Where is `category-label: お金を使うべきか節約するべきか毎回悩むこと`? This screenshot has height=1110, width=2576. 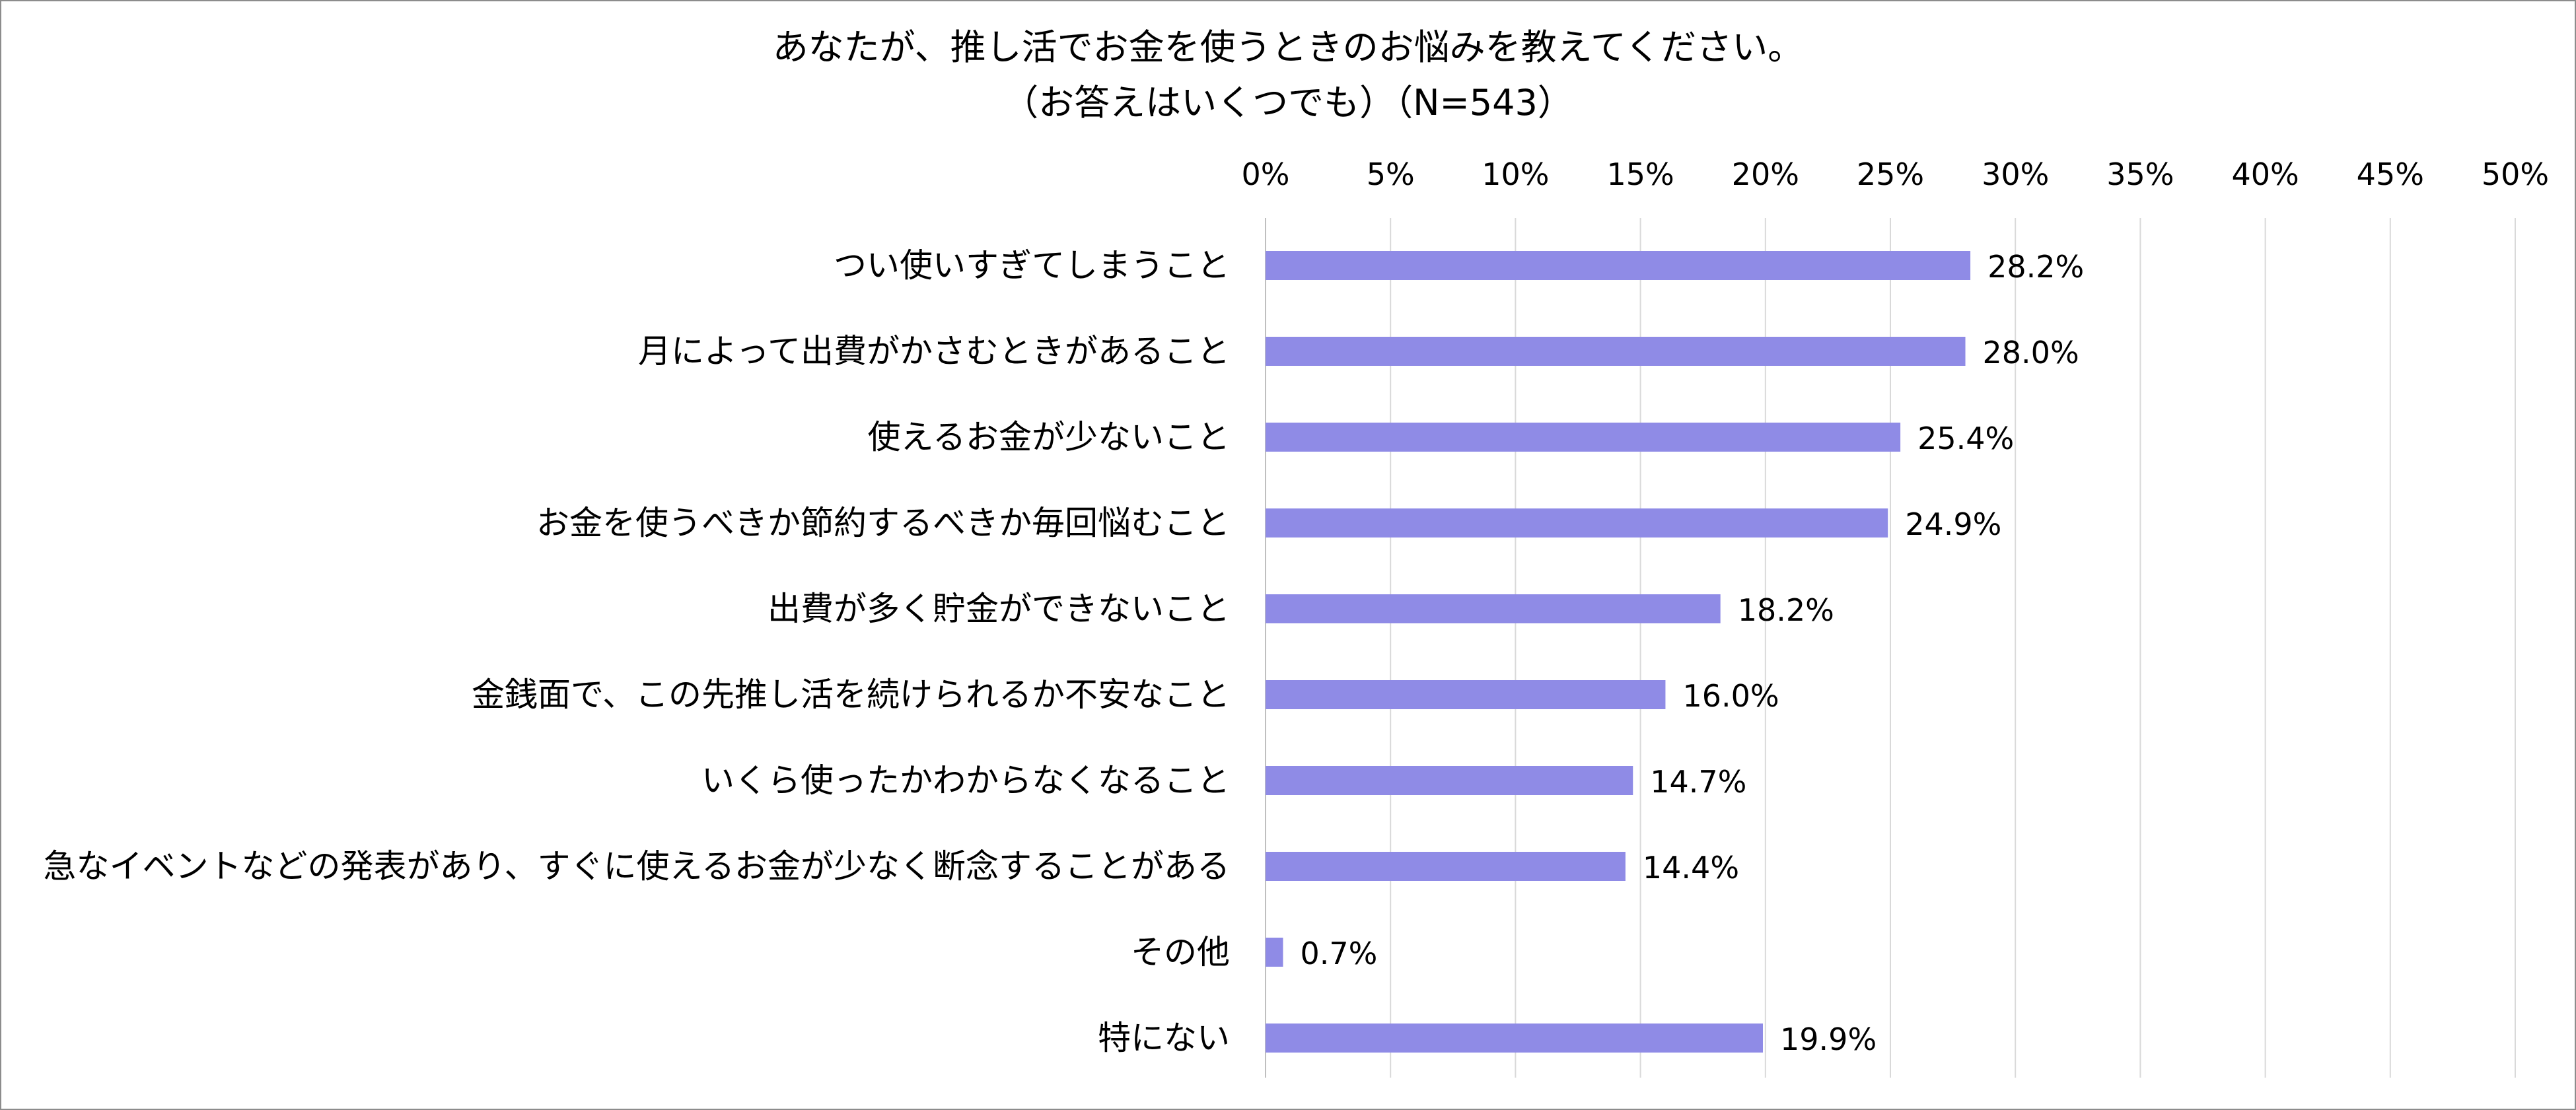
category-label: お金を使うべきか節約するべきか毎回悩むこと is located at coordinates (883, 523).